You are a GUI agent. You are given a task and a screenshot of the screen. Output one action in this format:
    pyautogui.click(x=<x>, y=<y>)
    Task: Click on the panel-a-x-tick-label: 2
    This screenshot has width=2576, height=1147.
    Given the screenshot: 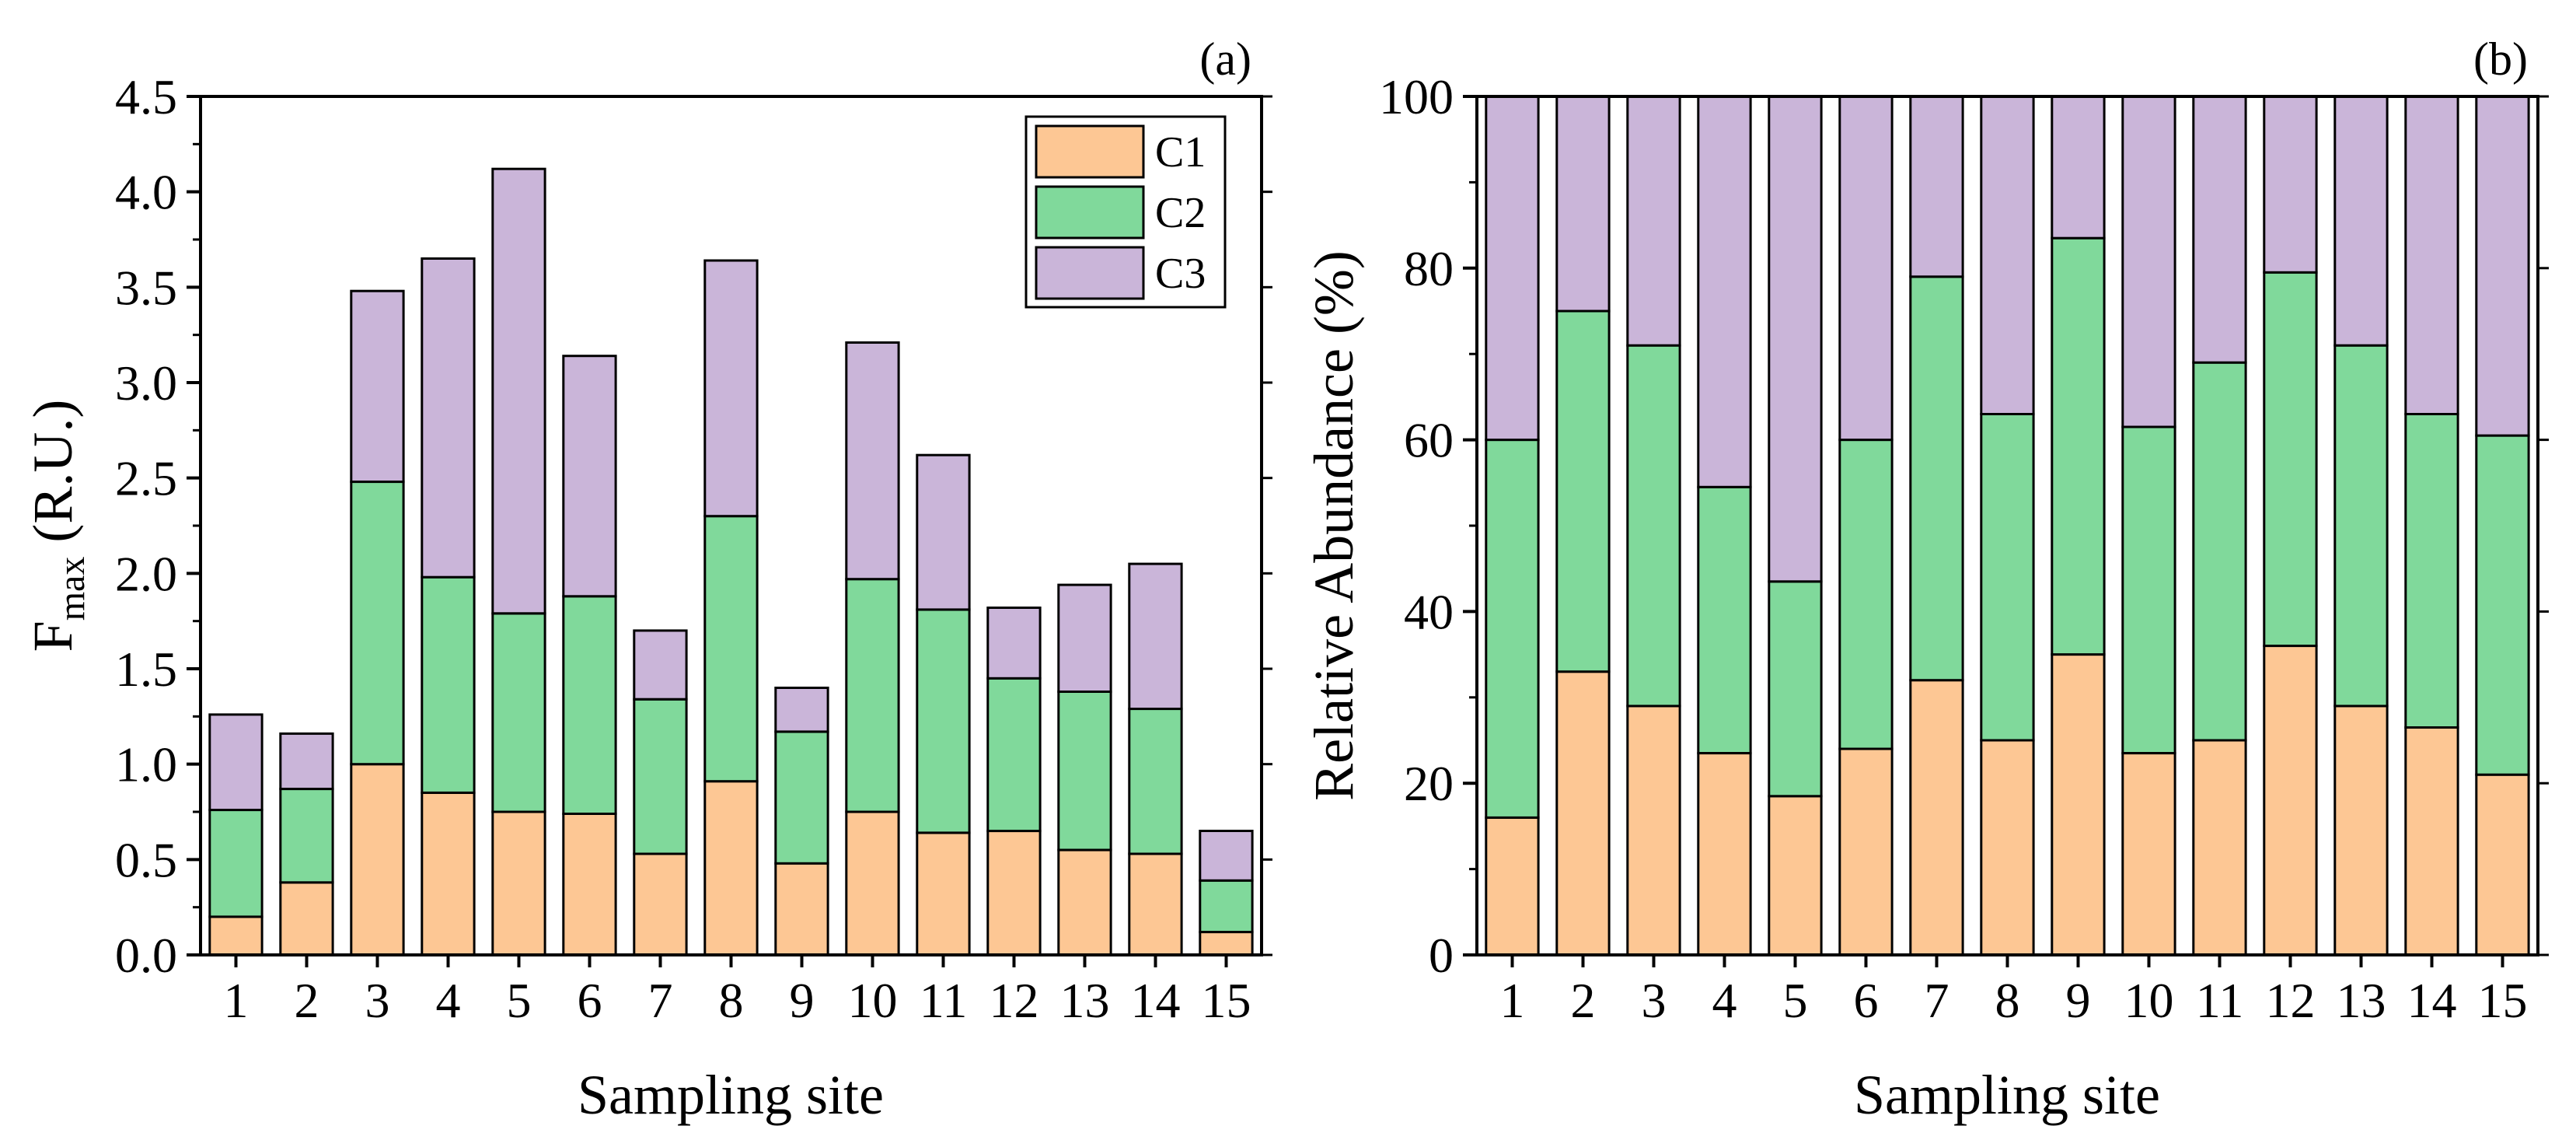 What is the action you would take?
    pyautogui.click(x=307, y=1000)
    